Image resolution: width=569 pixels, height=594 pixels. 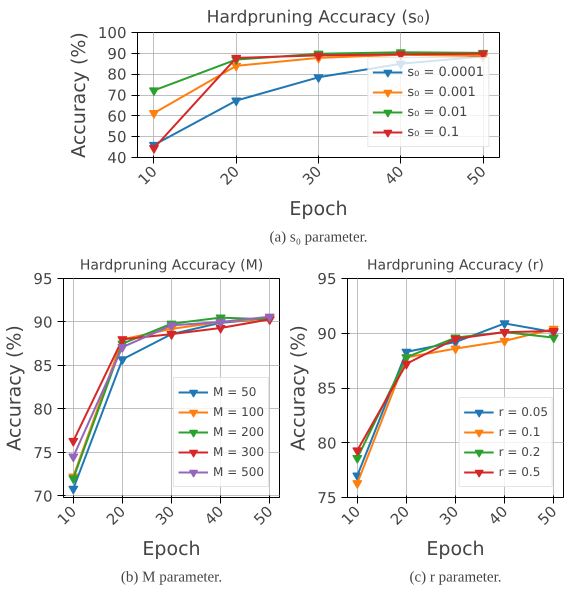 What do you see at coordinates (238, 432) in the screenshot?
I see `legend-label: M = 200` at bounding box center [238, 432].